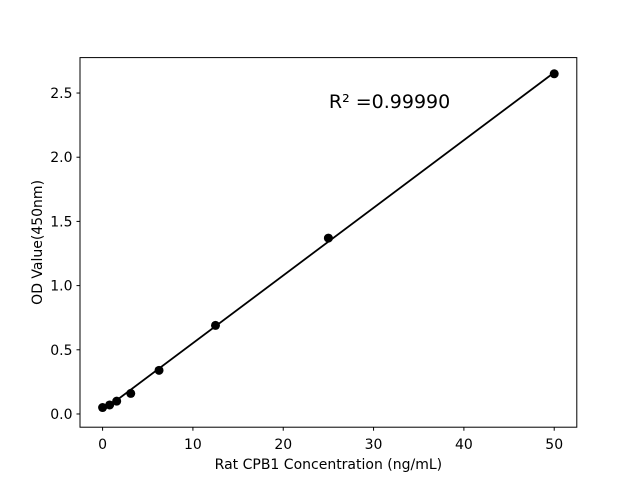 Image resolution: width=640 pixels, height=480 pixels. What do you see at coordinates (61, 158) in the screenshot?
I see `y-tick-label: 2.0` at bounding box center [61, 158].